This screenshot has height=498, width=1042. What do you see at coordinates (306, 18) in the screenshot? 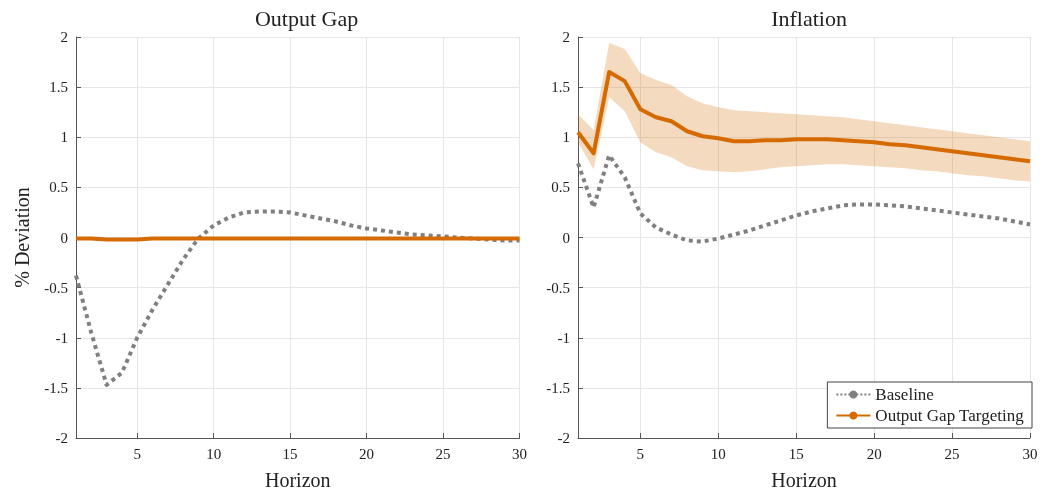
I see `chart-title: Output Gap` at bounding box center [306, 18].